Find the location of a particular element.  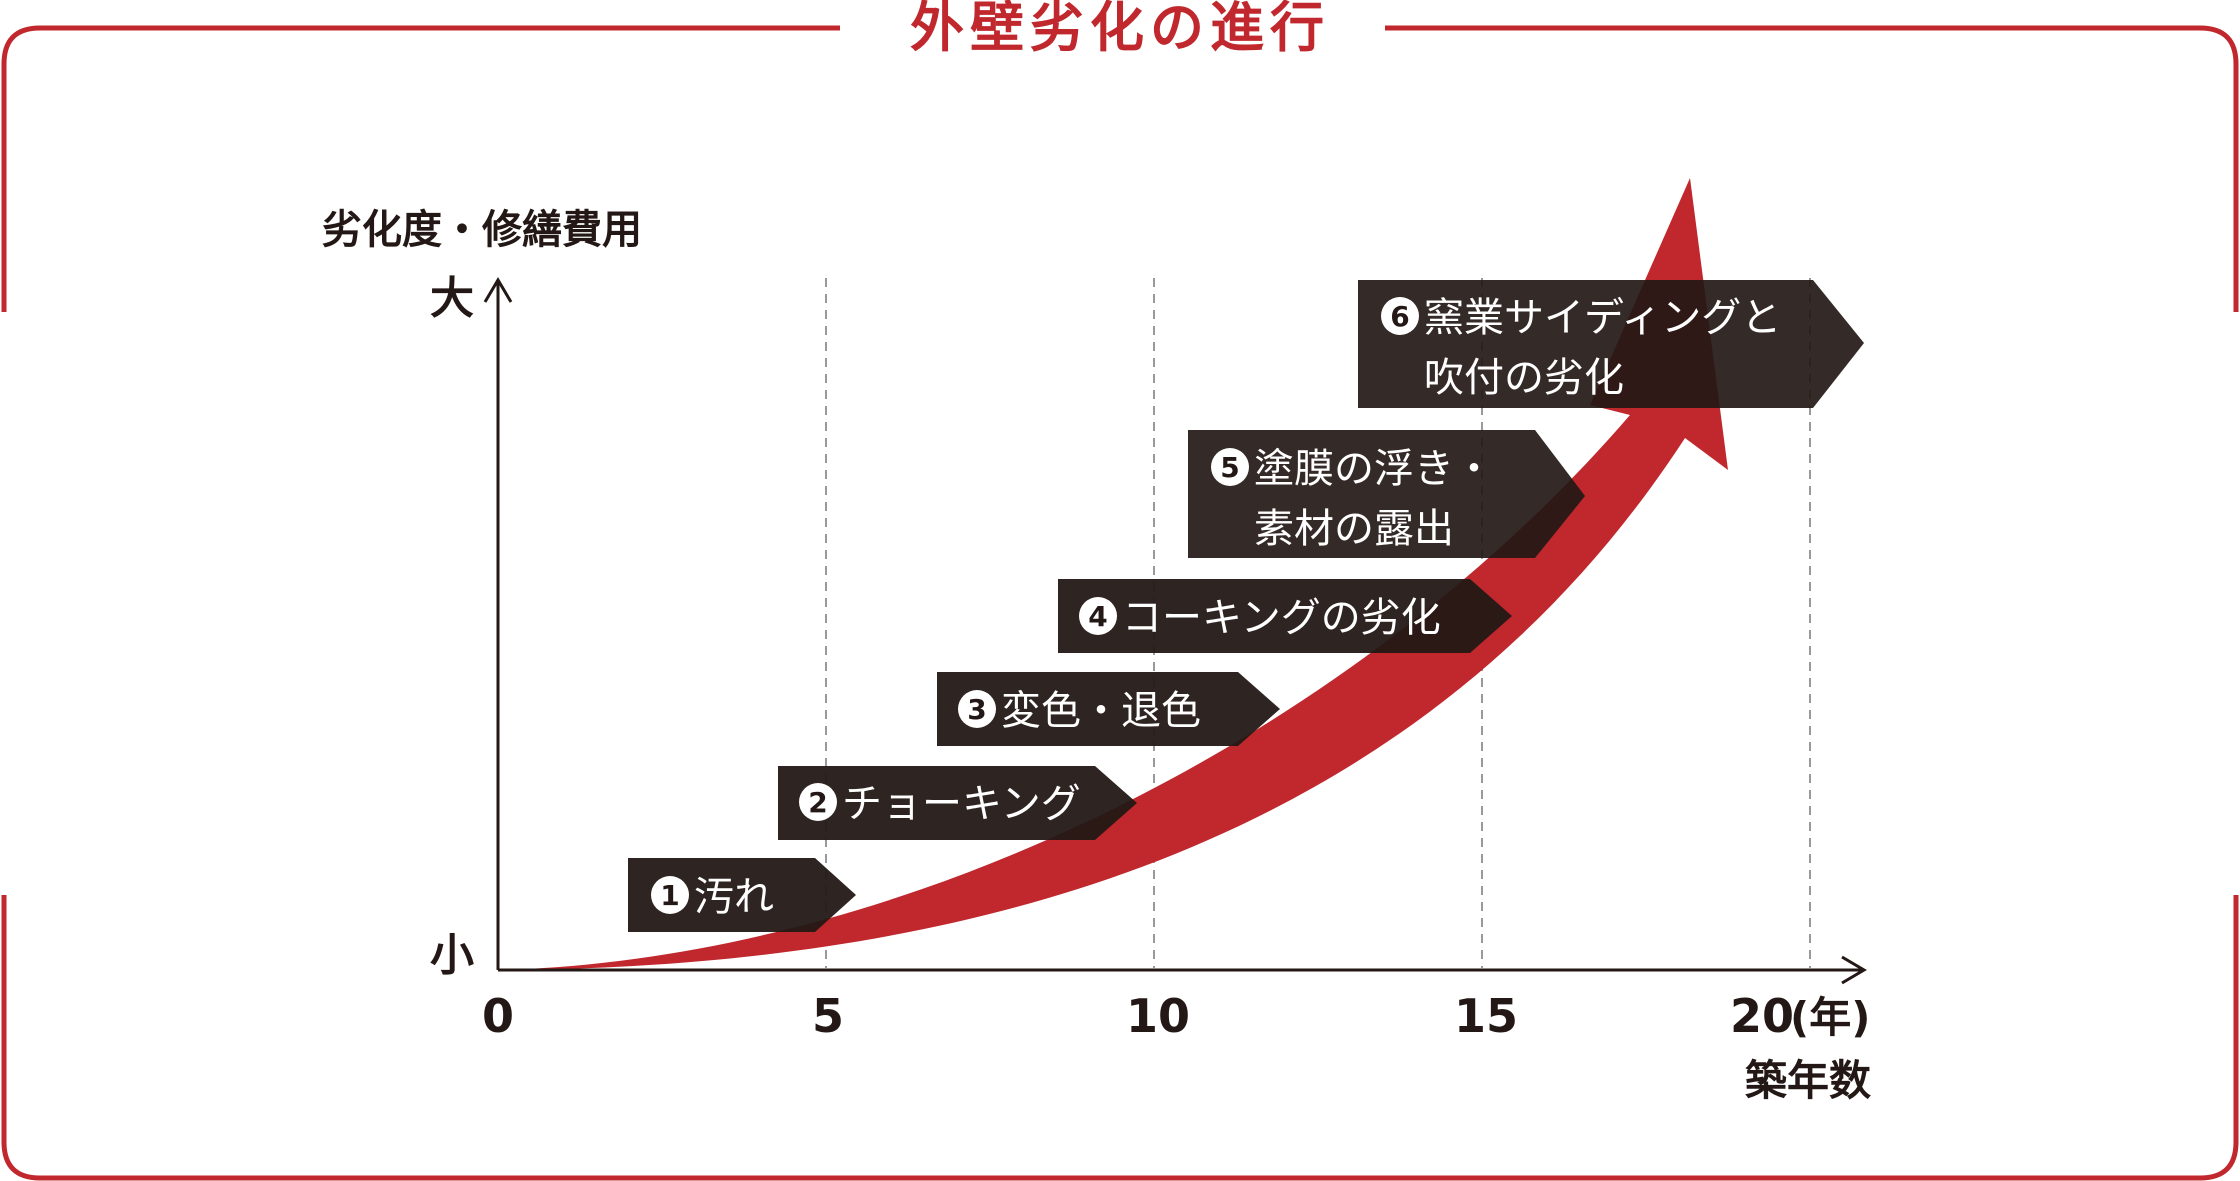

x-tick-0: 0 is located at coordinates (498, 1016).